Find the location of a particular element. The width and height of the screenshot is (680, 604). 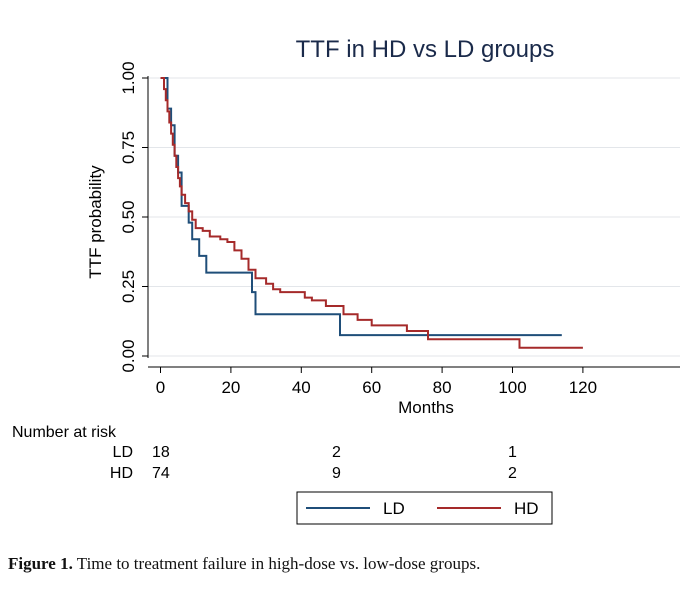

x-tick-label: 60 is located at coordinates (371, 387).